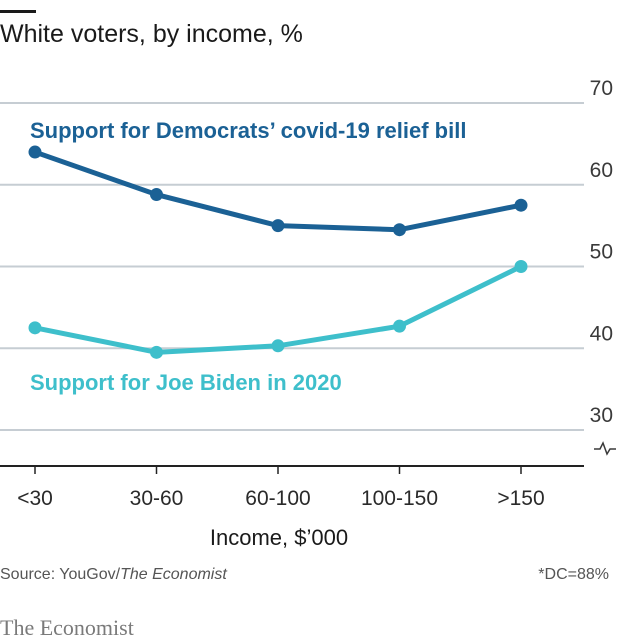 The height and width of the screenshot is (642, 617). Describe the element at coordinates (157, 498) in the screenshot. I see `x-tick-label: 30-60` at that location.